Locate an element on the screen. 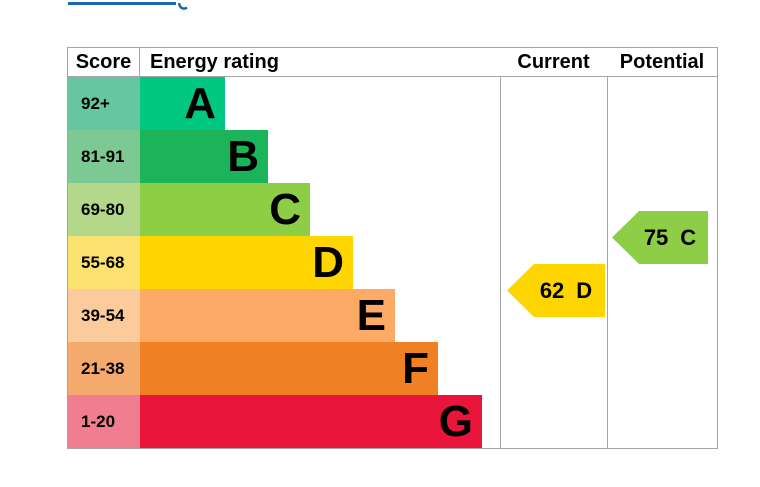 The height and width of the screenshot is (487, 760). band-row-g: 1-20 G is located at coordinates (392, 421).